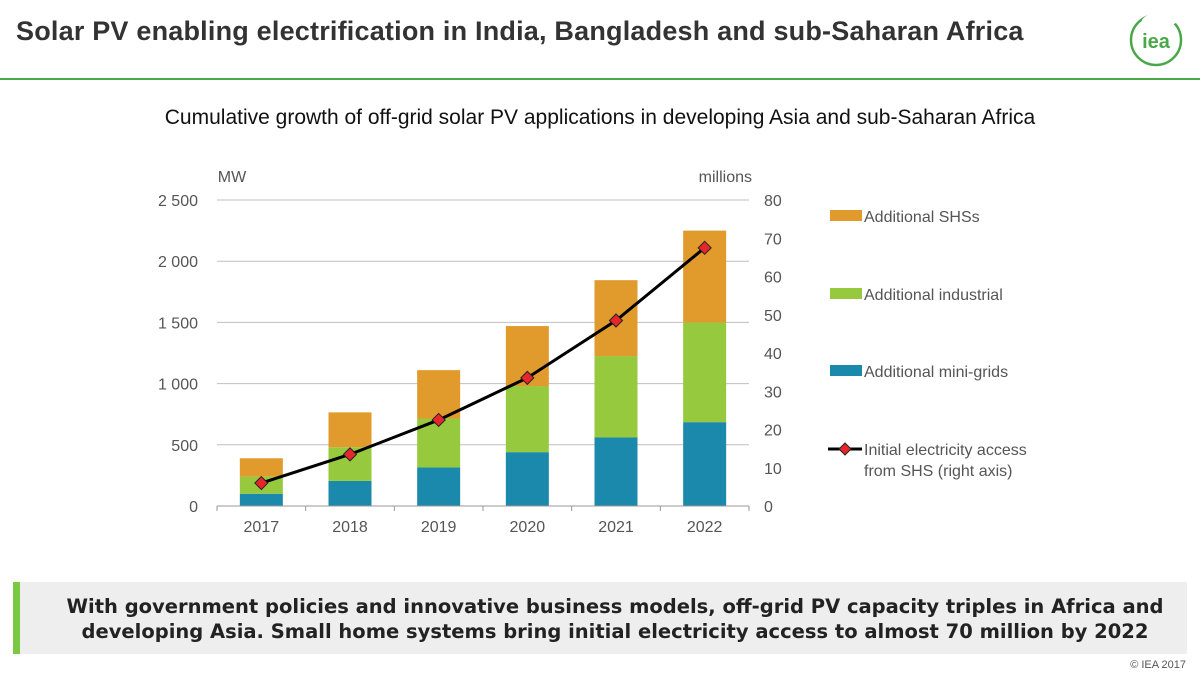  Describe the element at coordinates (725, 177) in the screenshot. I see `right-axis-unit: millions` at that location.